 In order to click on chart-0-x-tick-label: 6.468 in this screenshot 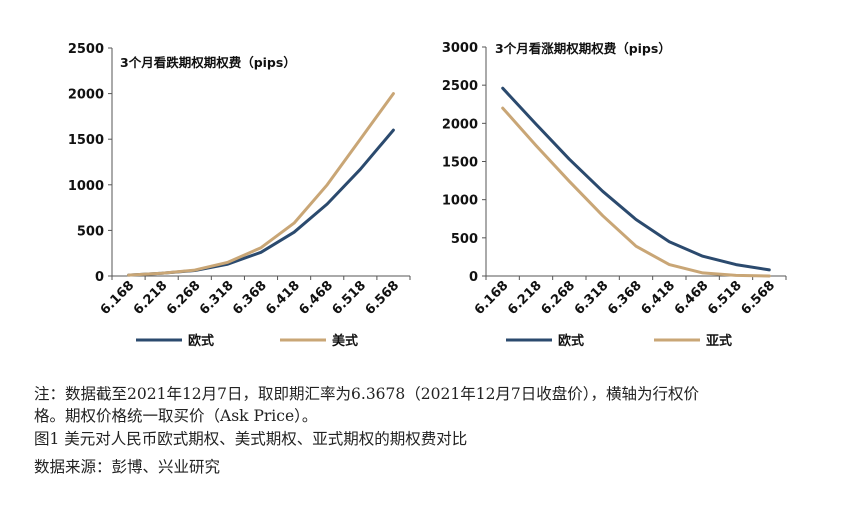, I will do `click(316, 298)`.